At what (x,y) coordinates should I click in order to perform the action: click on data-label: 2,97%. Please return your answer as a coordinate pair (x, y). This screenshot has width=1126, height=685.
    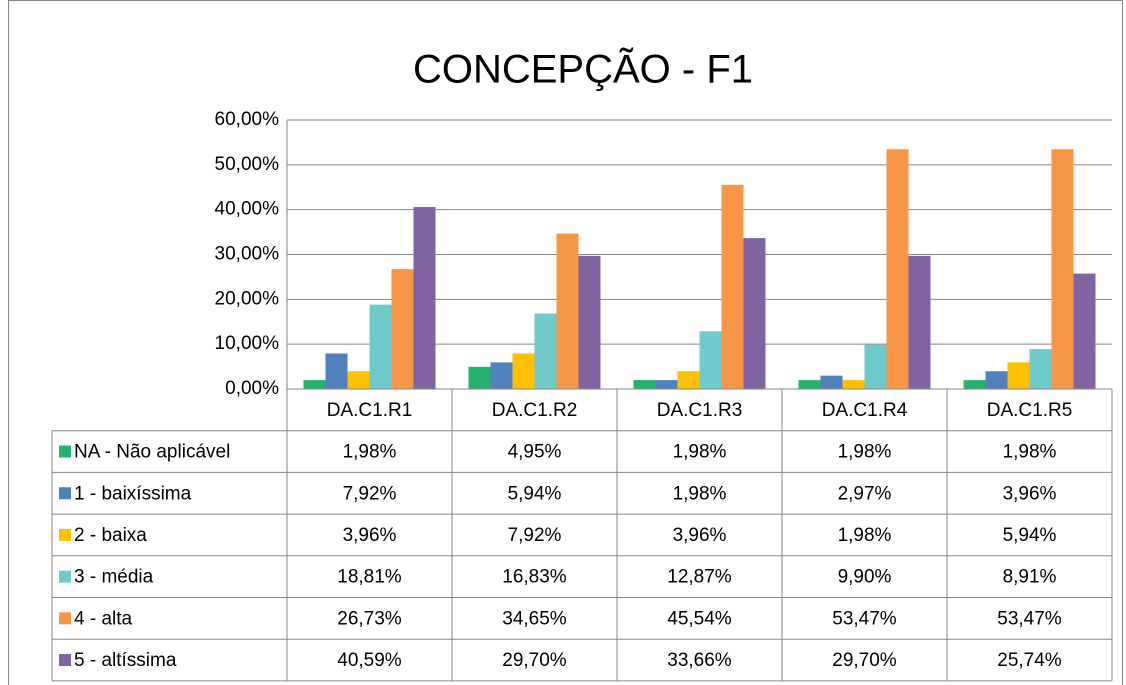
    Looking at the image, I should click on (865, 493).